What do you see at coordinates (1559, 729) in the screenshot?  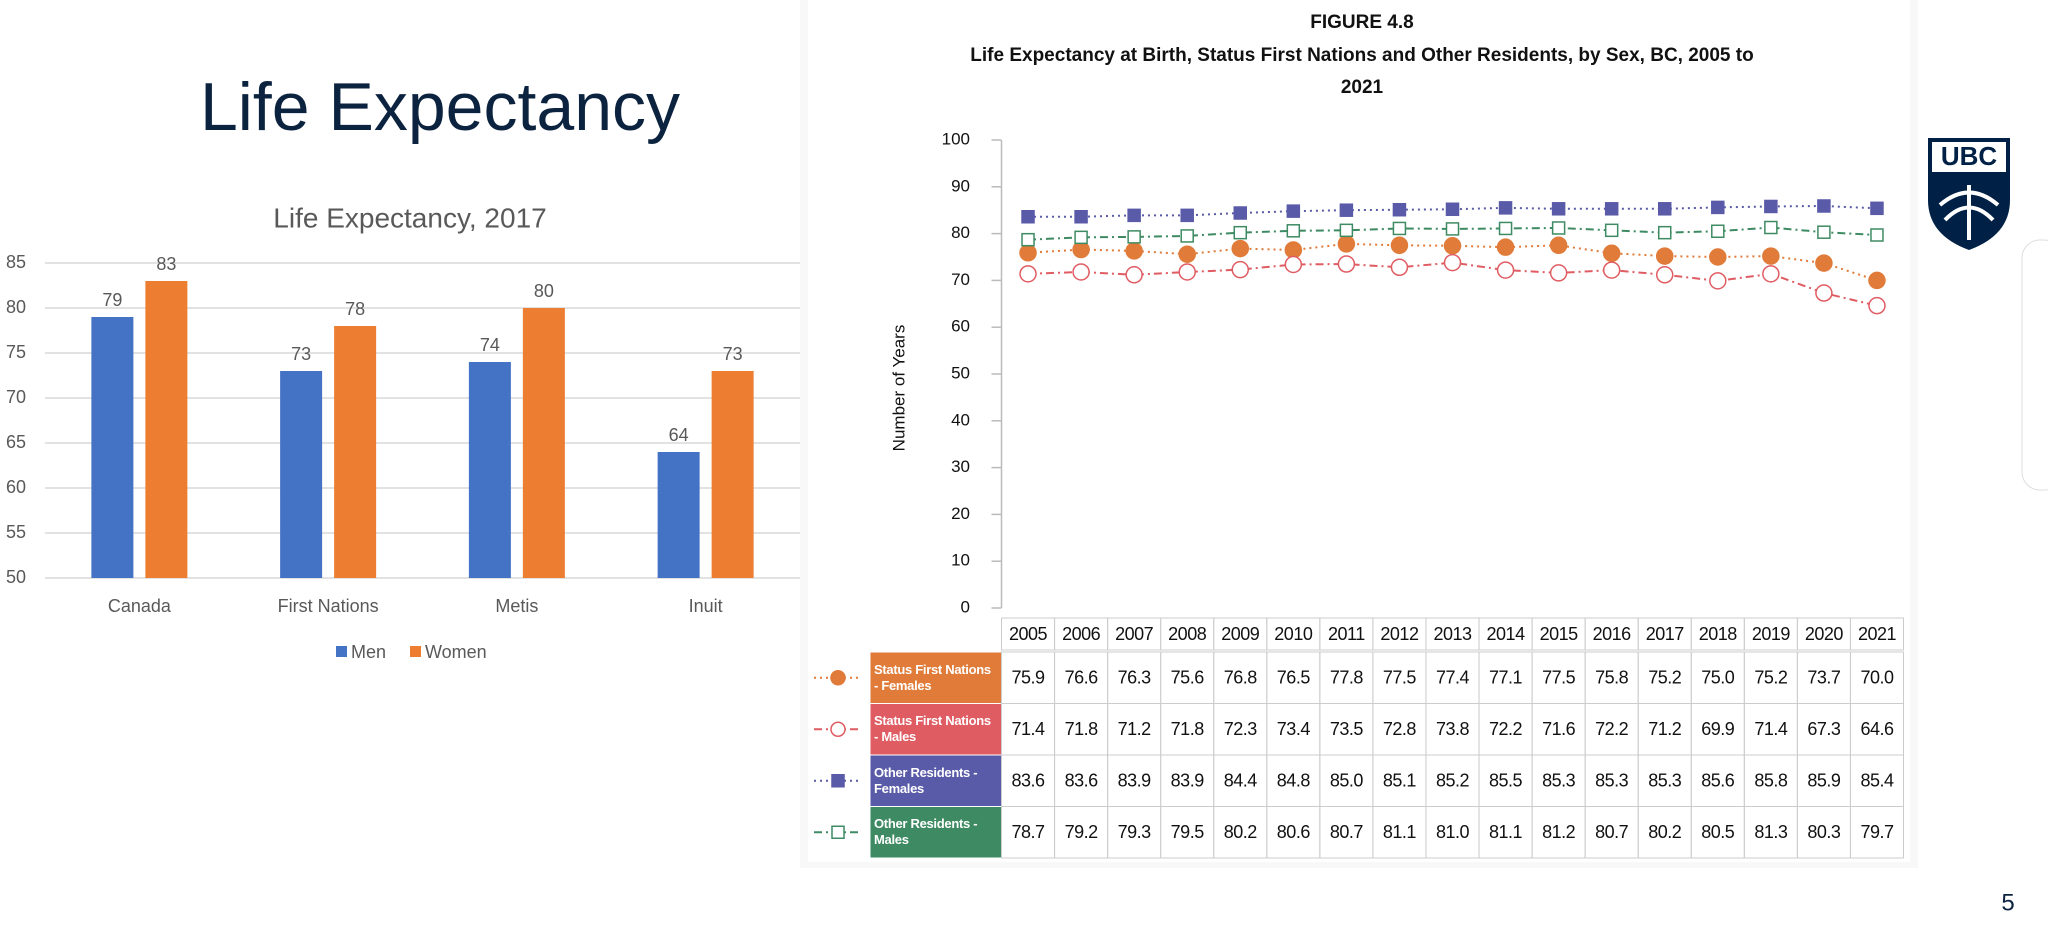 I see `table-value: 71.6` at bounding box center [1559, 729].